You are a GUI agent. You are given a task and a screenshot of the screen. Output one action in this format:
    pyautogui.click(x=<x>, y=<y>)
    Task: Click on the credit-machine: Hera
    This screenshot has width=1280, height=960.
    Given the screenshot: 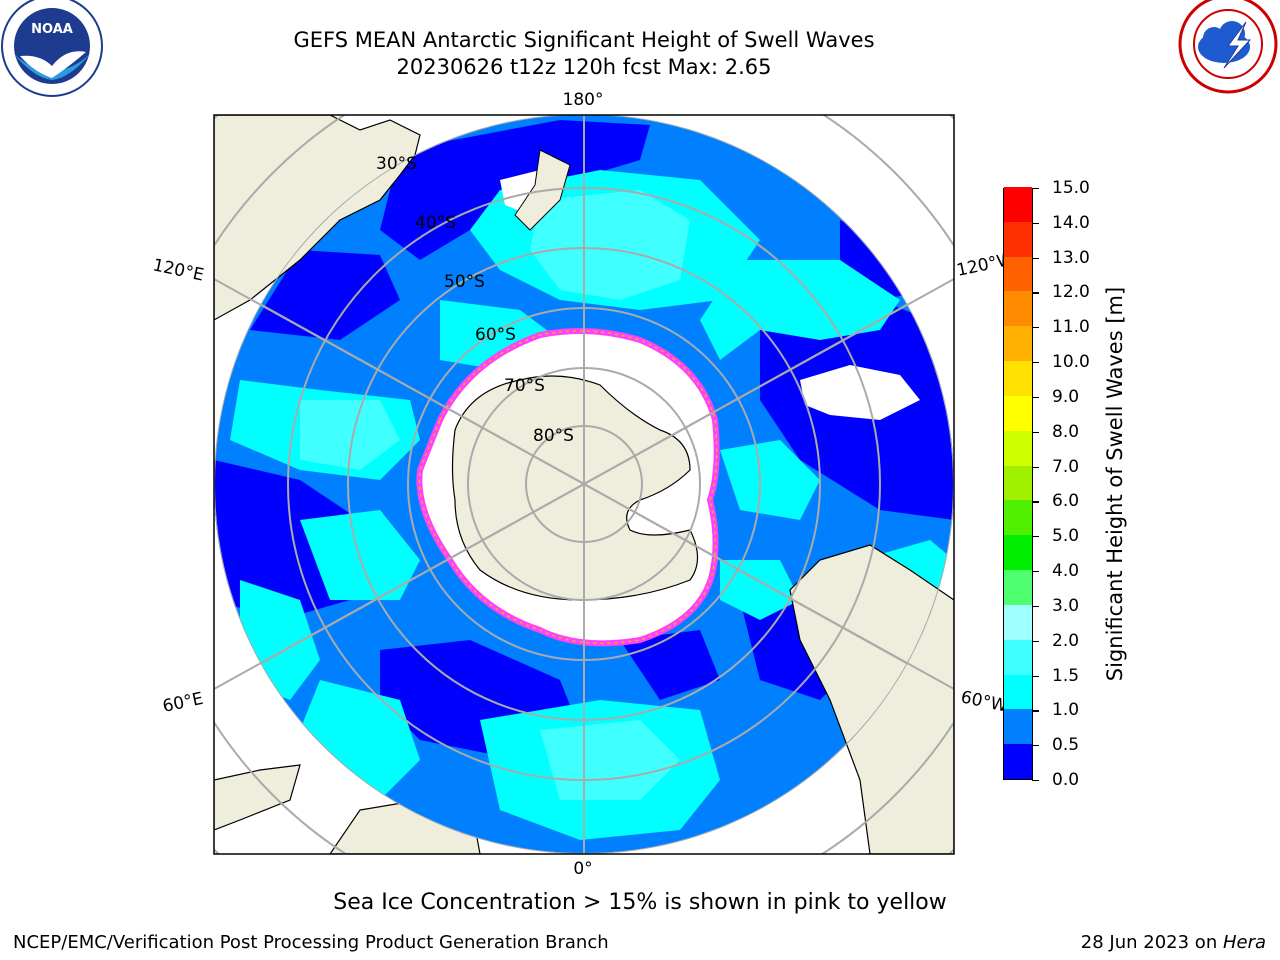 What is the action you would take?
    pyautogui.click(x=1244, y=942)
    